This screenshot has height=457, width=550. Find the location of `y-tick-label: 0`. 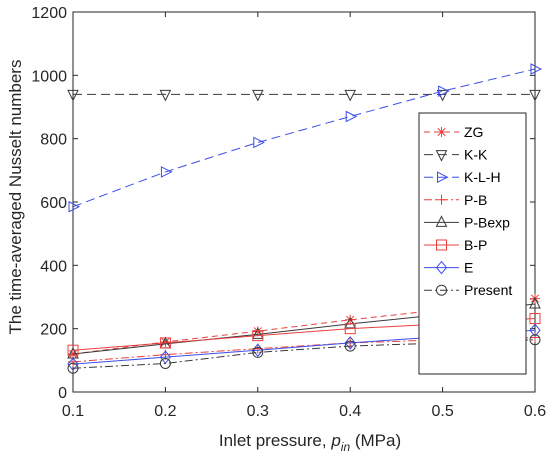

y-tick-label: 0 is located at coordinates (62, 393).